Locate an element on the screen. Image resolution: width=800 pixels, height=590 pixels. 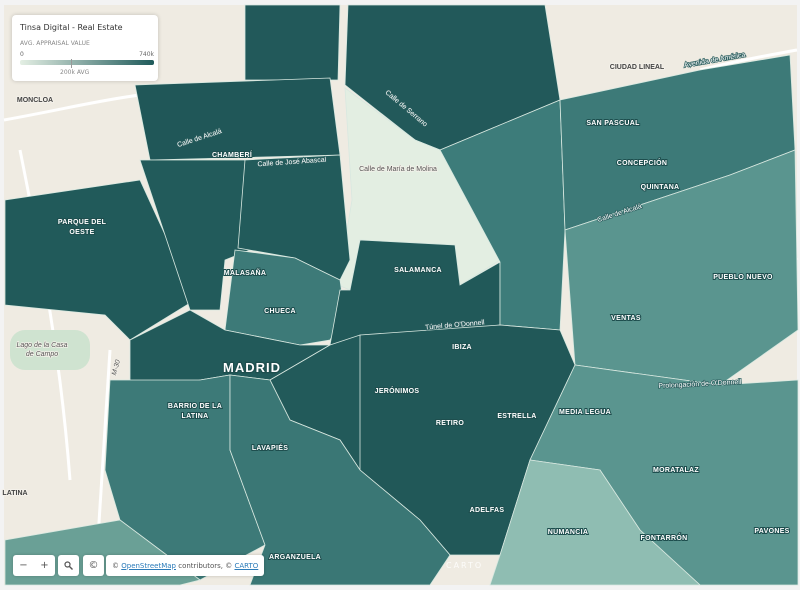
attribution-text: contributors, © is located at coordinates (205, 565).